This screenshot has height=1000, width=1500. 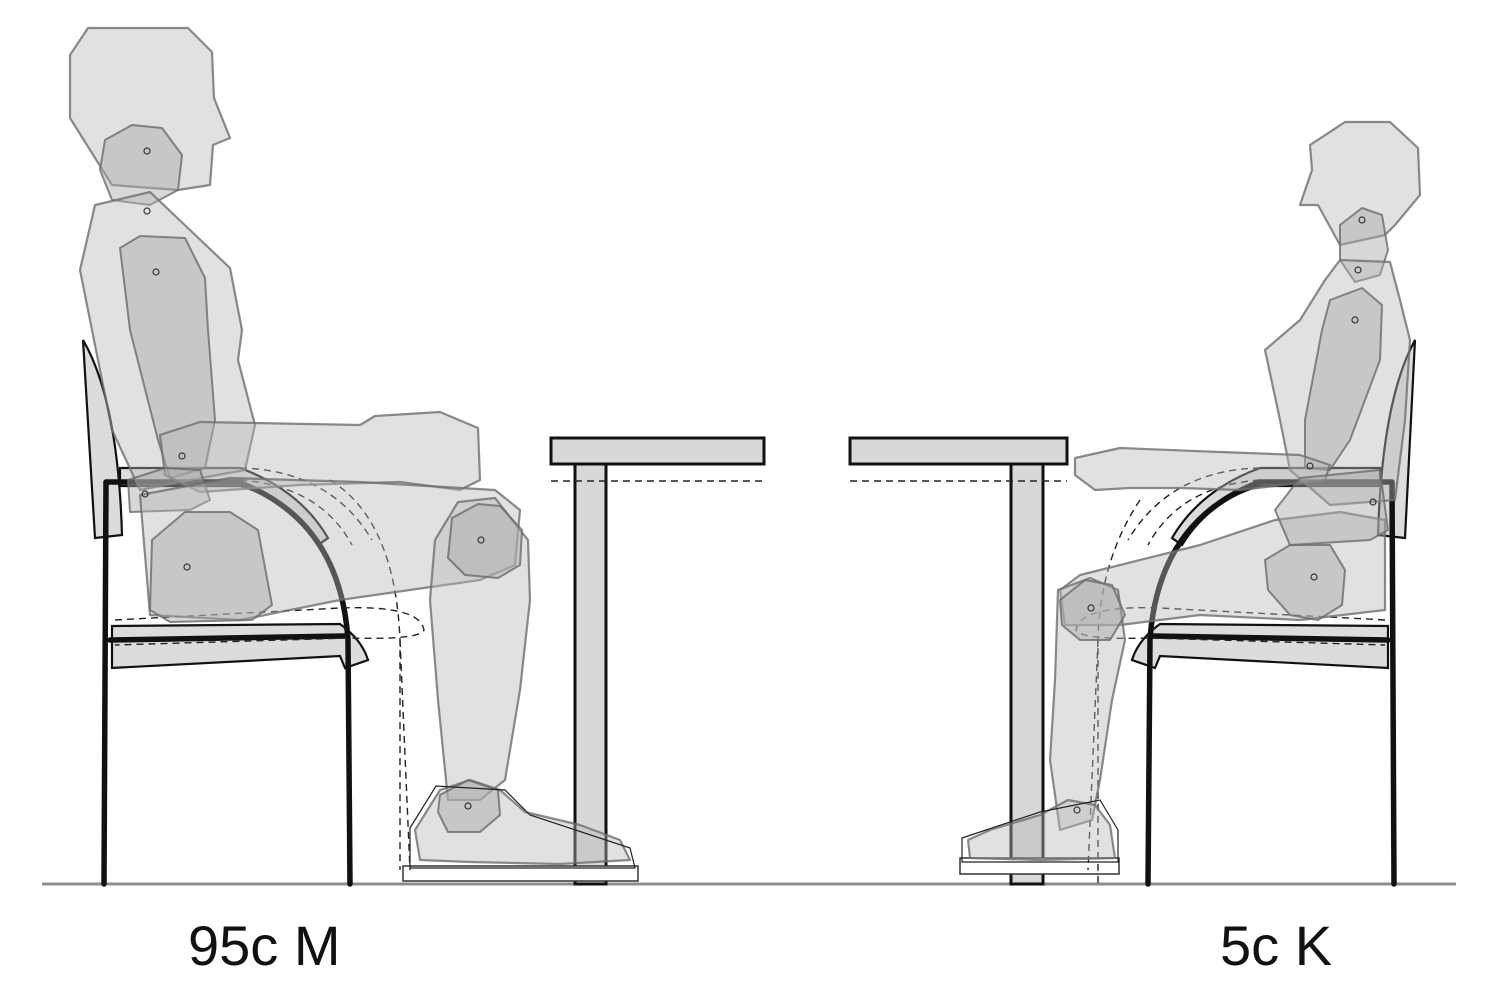 I want to click on right-joint-ankle, so click(x=1077, y=810).